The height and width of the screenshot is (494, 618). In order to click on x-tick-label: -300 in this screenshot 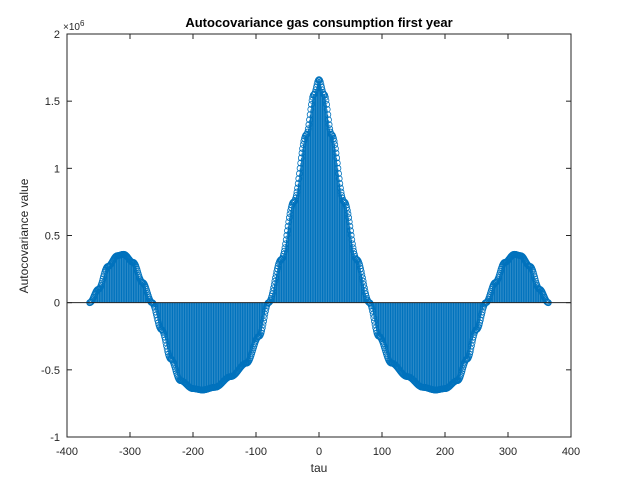, I will do `click(130, 452)`.